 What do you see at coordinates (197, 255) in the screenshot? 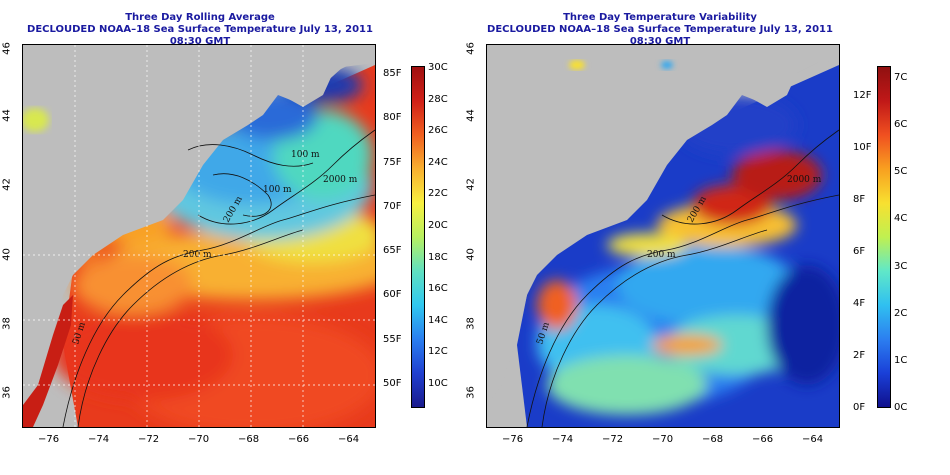
I see `left-isobath-label-4: 200 m` at bounding box center [197, 255].